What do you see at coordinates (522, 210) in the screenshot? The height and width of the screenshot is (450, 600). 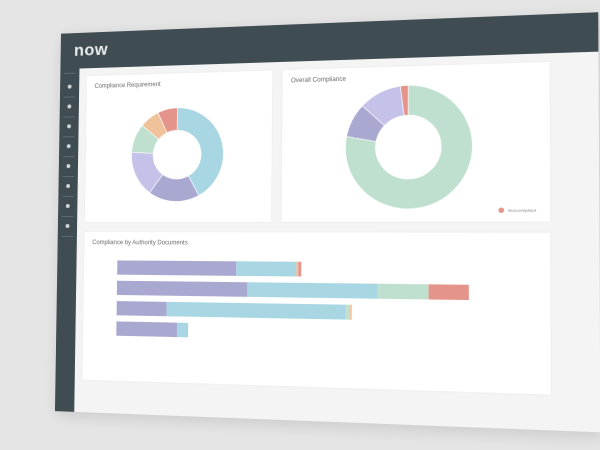 I see `legend-label: Noncompliant` at bounding box center [522, 210].